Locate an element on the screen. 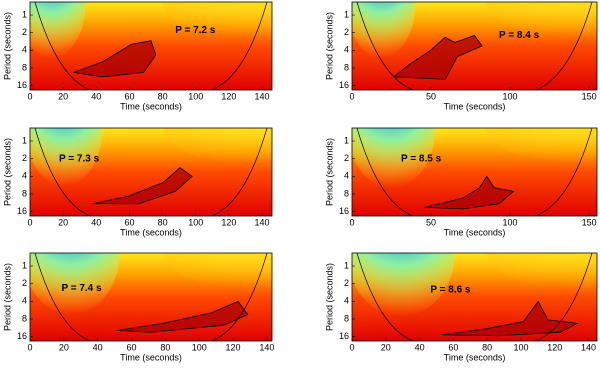 Image resolution: width=600 pixels, height=370 pixels. period-annotation: P = 8.5 s is located at coordinates (421, 158).